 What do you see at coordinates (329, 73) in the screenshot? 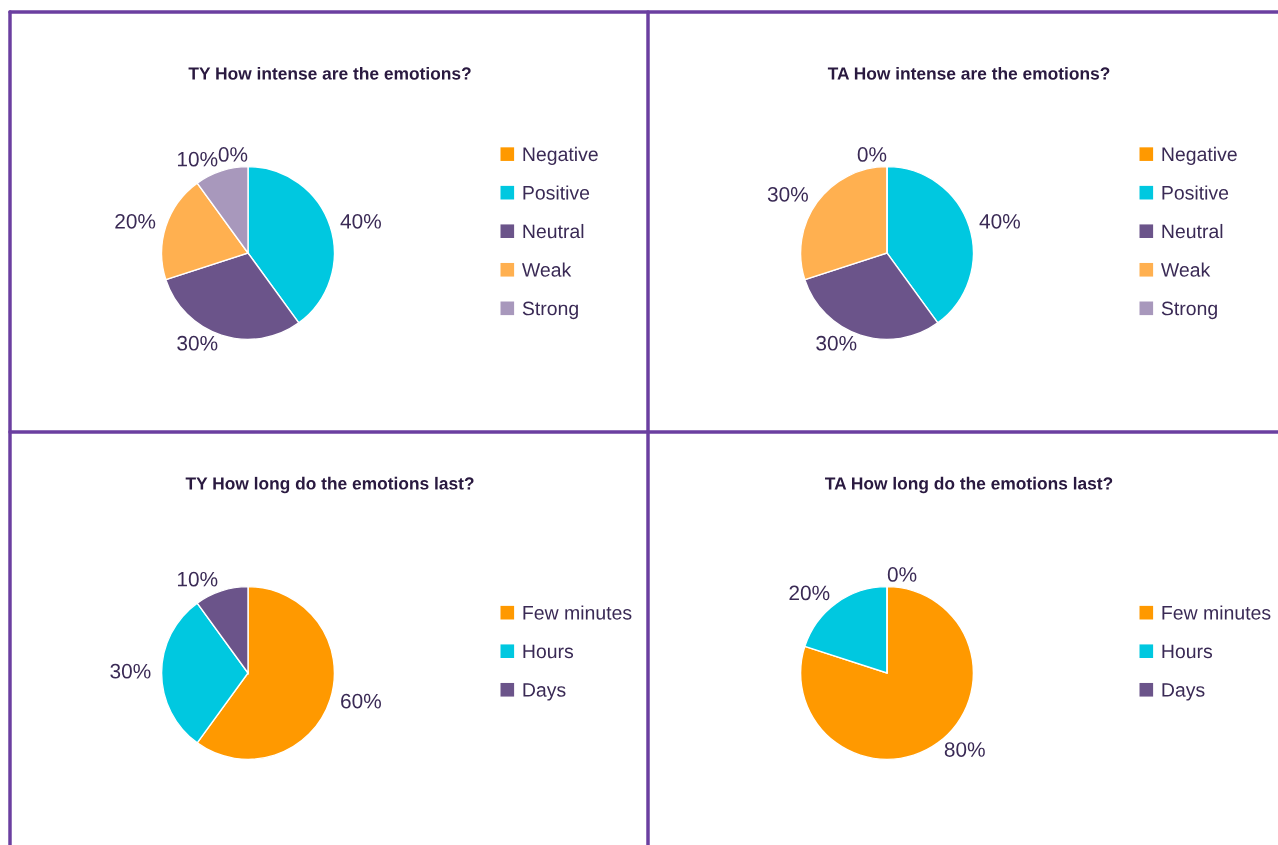
I see `chart-title: TY How intense are the emotions?` at bounding box center [329, 73].